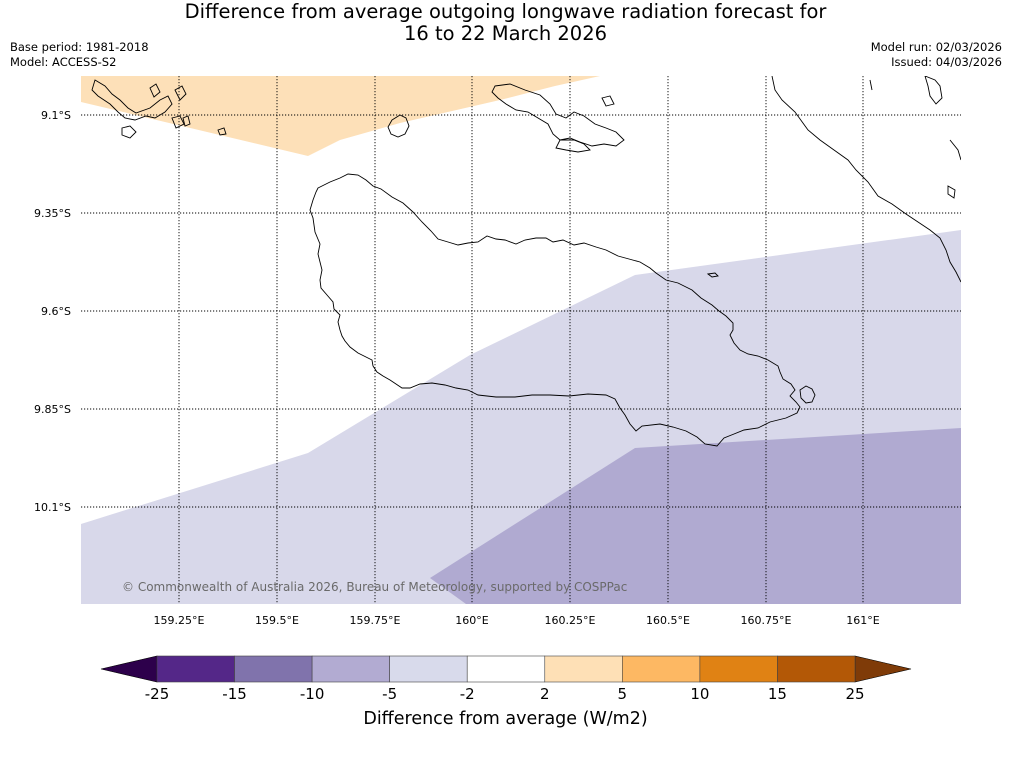 The height and width of the screenshot is (758, 1011). Describe the element at coordinates (179, 620) in the screenshot. I see `lon-label: 159.25°E` at that location.